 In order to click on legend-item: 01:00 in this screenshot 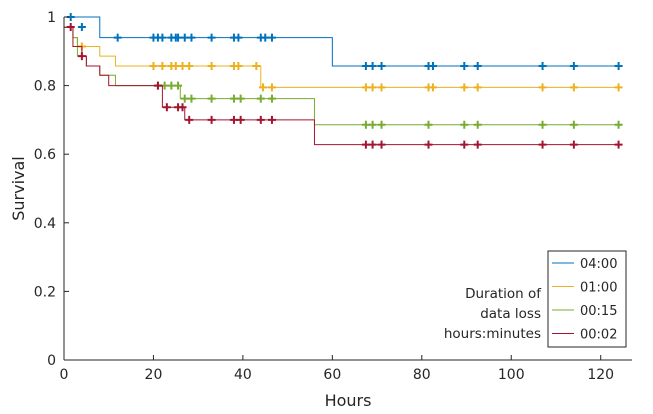, I will do `click(584, 288)`.